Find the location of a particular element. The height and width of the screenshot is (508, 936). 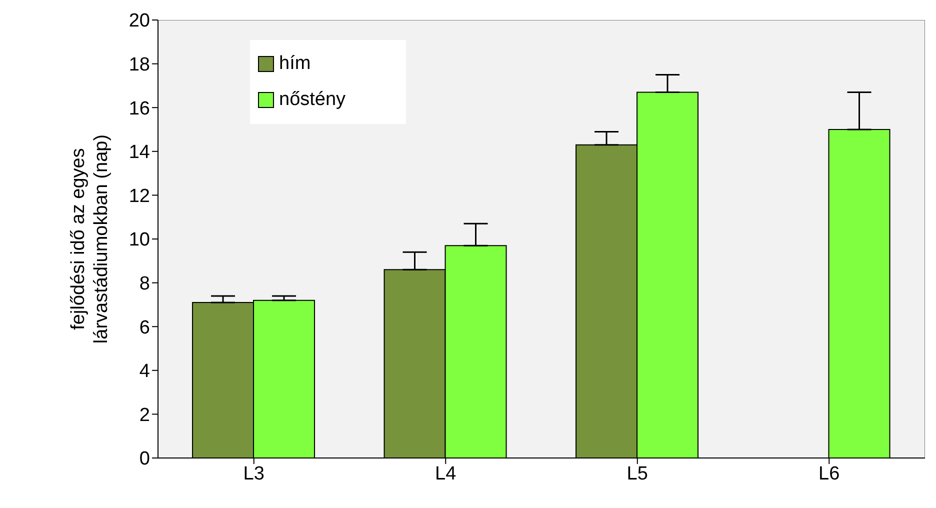

y-tick-label: 0 is located at coordinates (144, 459).